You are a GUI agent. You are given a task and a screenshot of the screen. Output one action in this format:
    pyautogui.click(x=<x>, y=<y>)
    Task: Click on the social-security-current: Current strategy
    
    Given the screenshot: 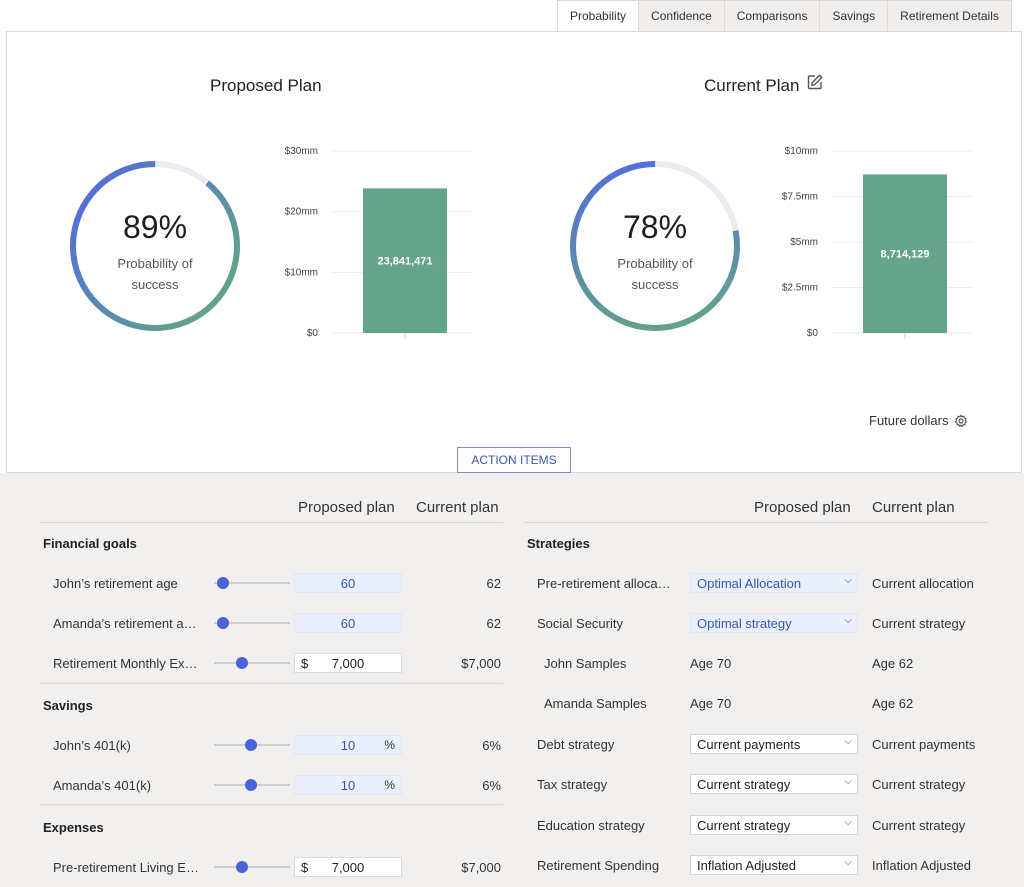 What is the action you would take?
    pyautogui.click(x=919, y=623)
    